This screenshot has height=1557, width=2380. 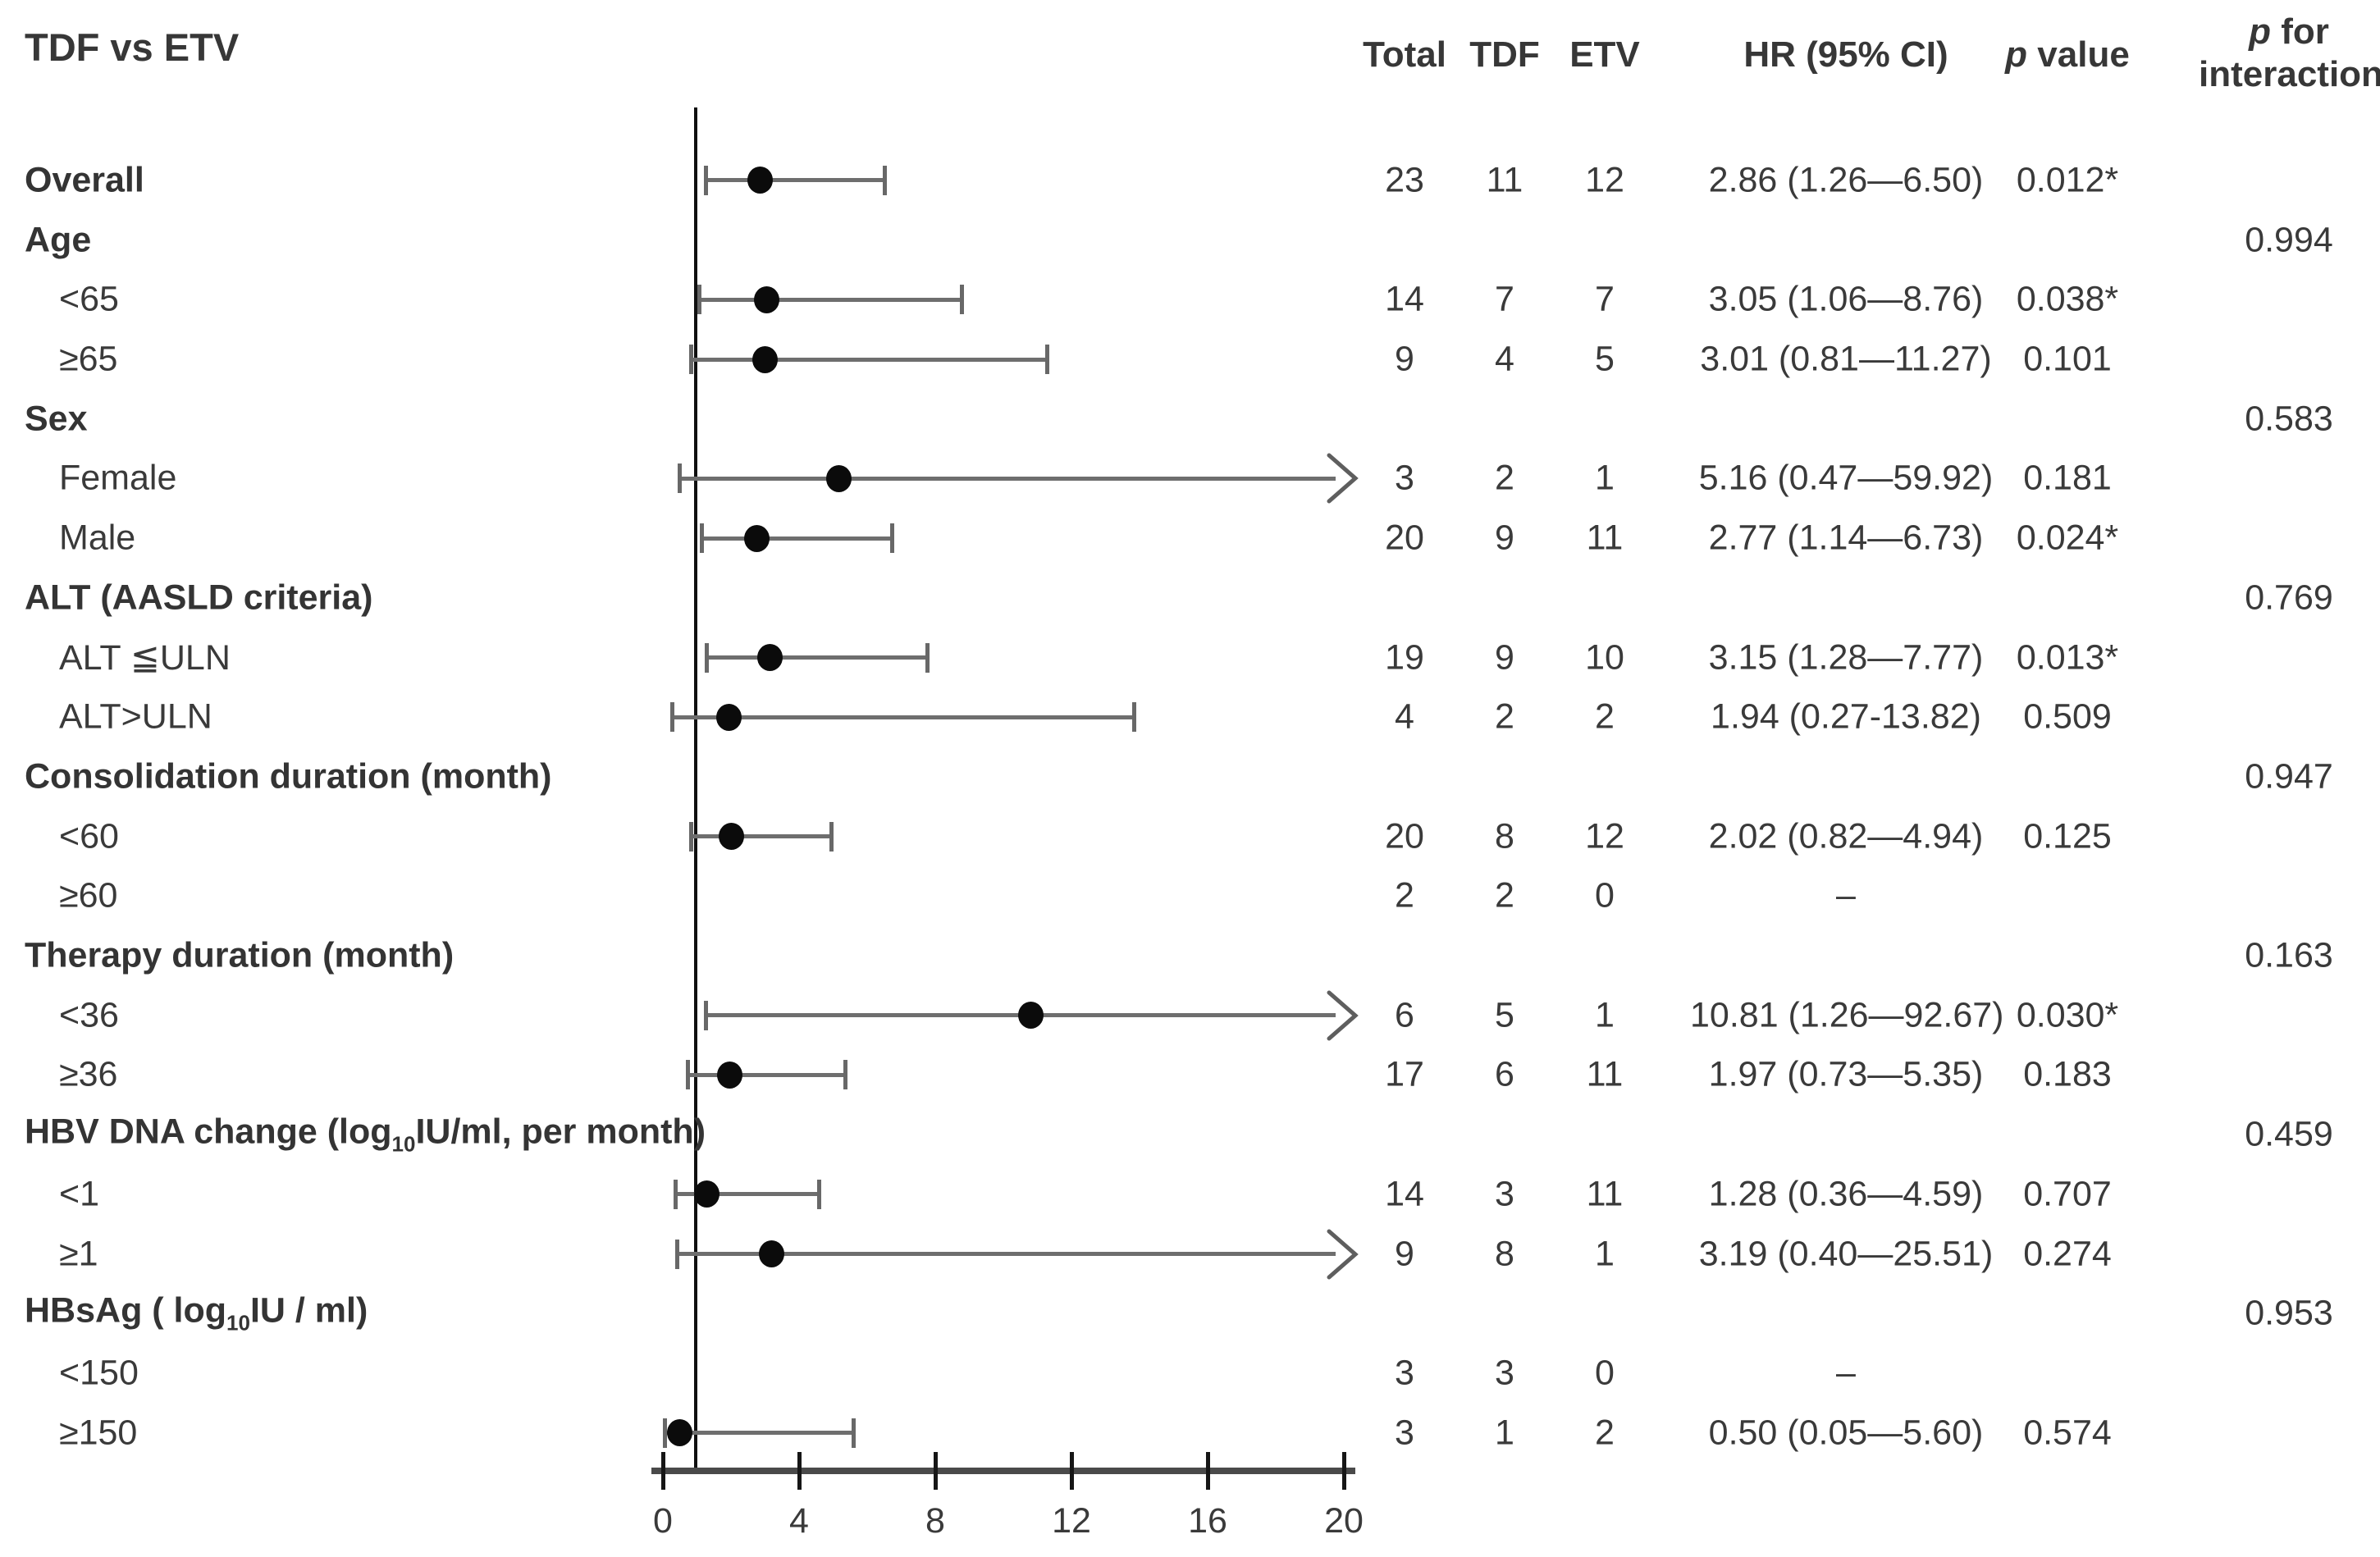 I want to click on etv-cell: 2, so click(x=1605, y=716).